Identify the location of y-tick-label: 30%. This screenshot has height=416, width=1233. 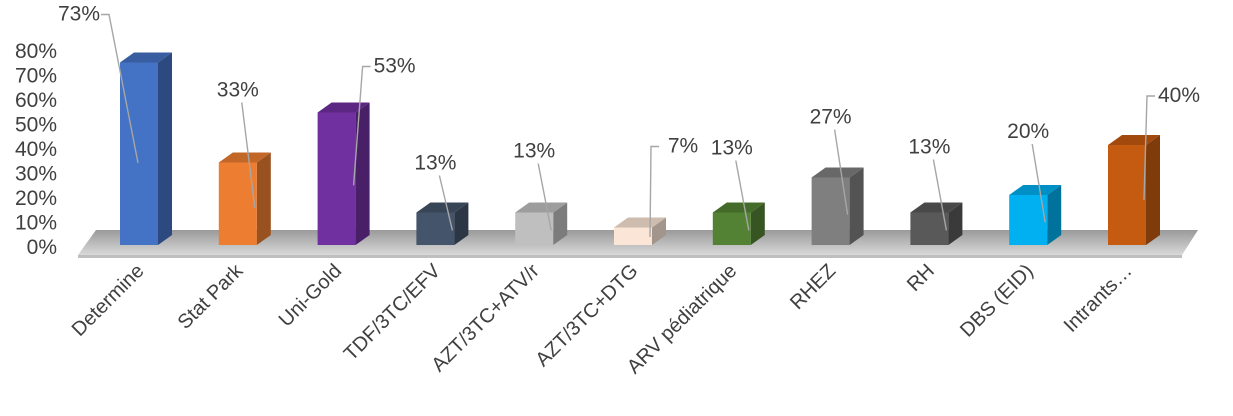
(36, 174).